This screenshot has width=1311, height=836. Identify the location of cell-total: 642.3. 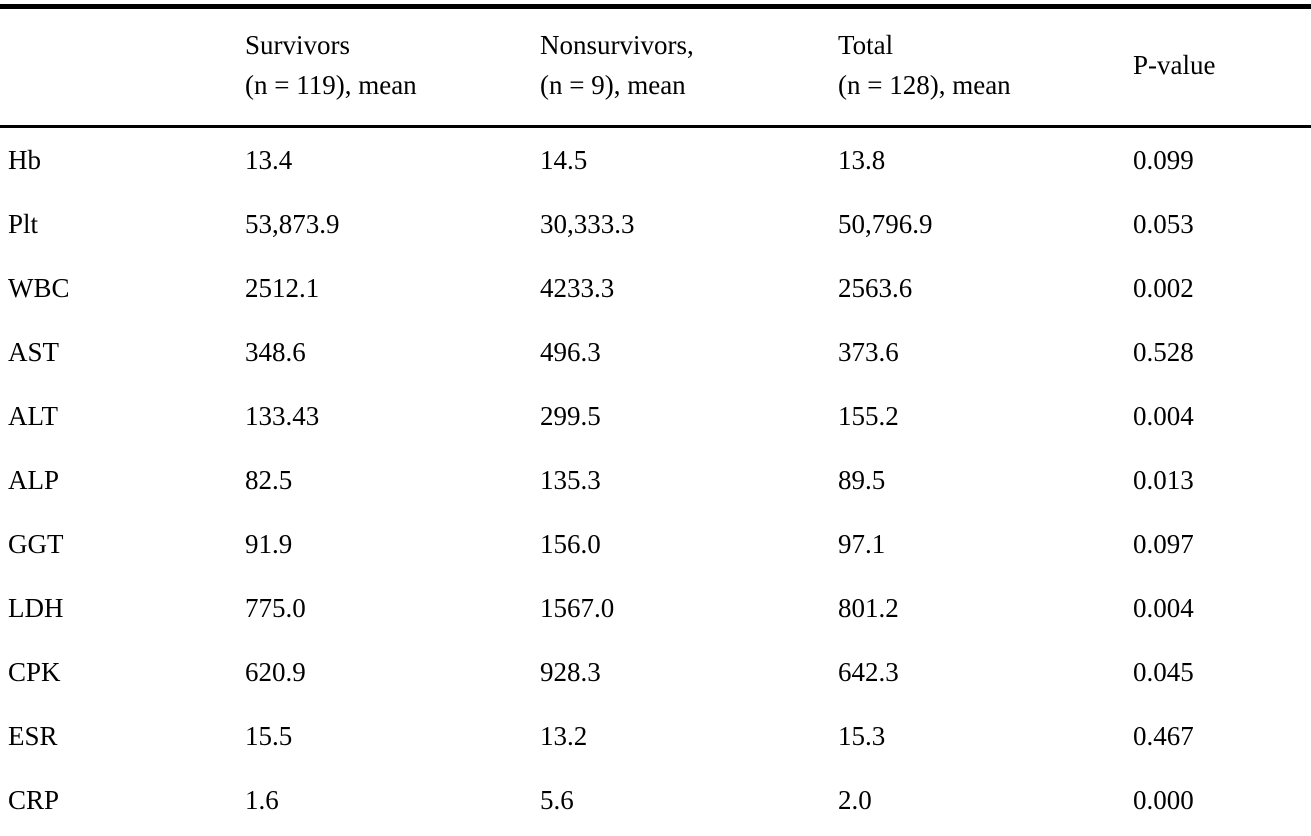
(868, 671).